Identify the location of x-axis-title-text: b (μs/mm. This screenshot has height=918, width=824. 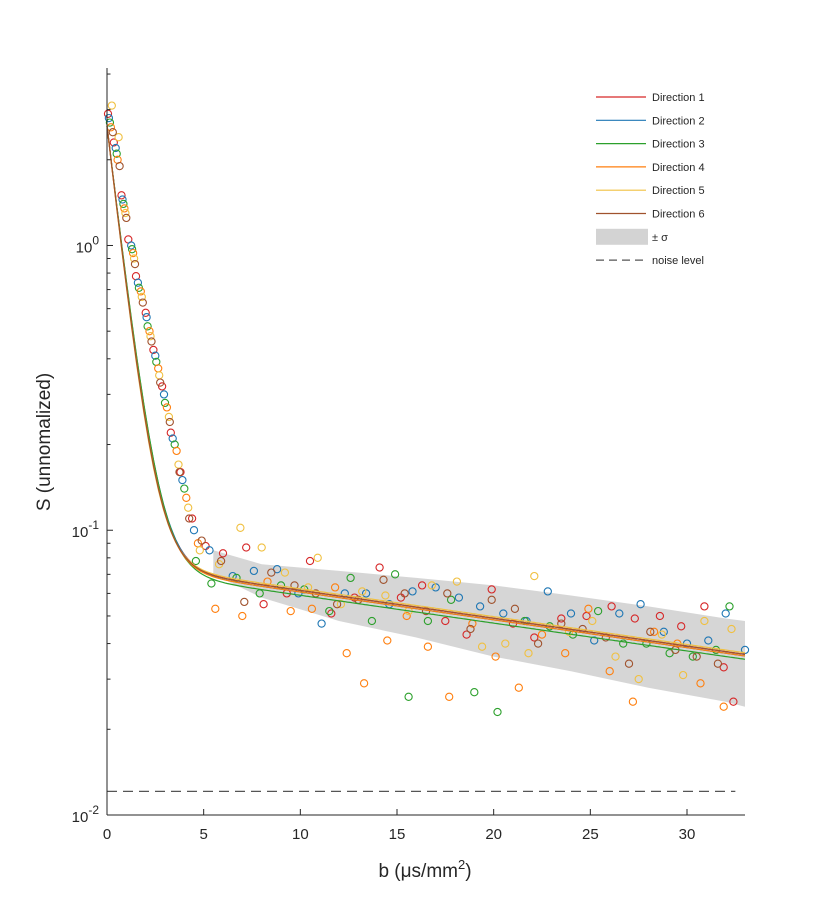
(418, 871).